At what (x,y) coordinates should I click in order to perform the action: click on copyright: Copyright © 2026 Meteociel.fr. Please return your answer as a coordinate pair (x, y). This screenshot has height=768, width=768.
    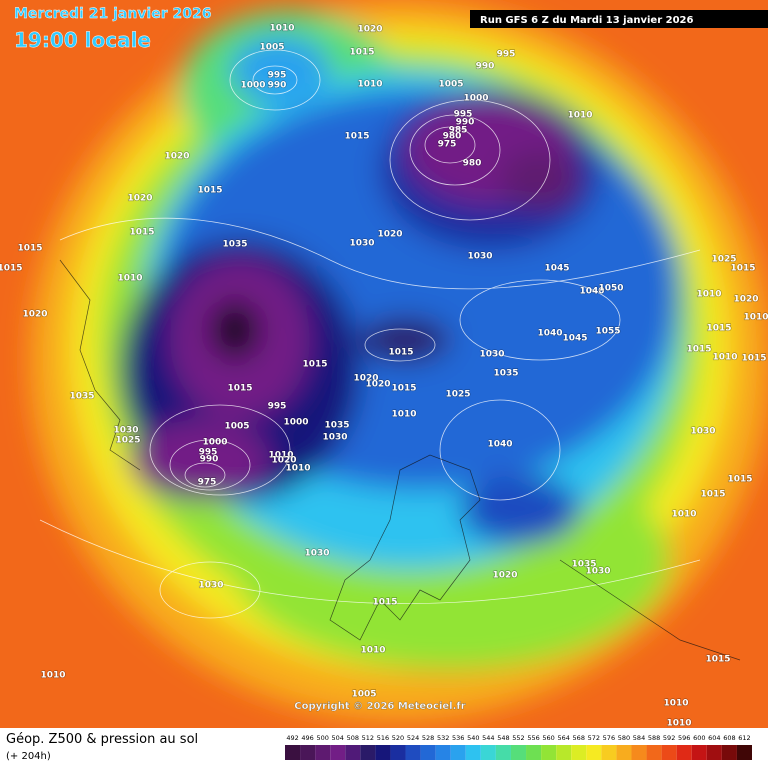
    Looking at the image, I should click on (379, 706).